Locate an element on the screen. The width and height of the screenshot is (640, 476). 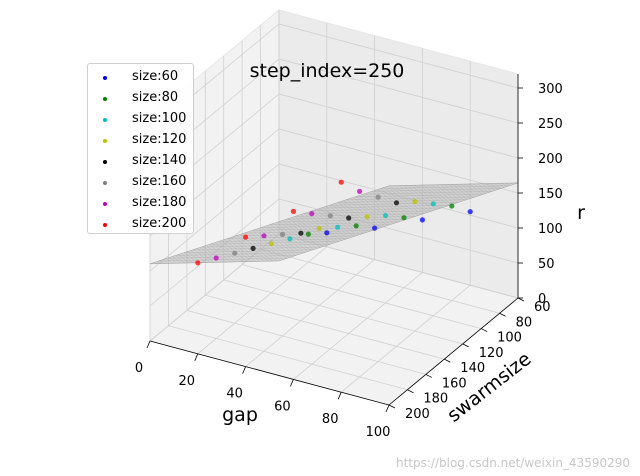
legend-entry: size:100 is located at coordinates (140, 120).